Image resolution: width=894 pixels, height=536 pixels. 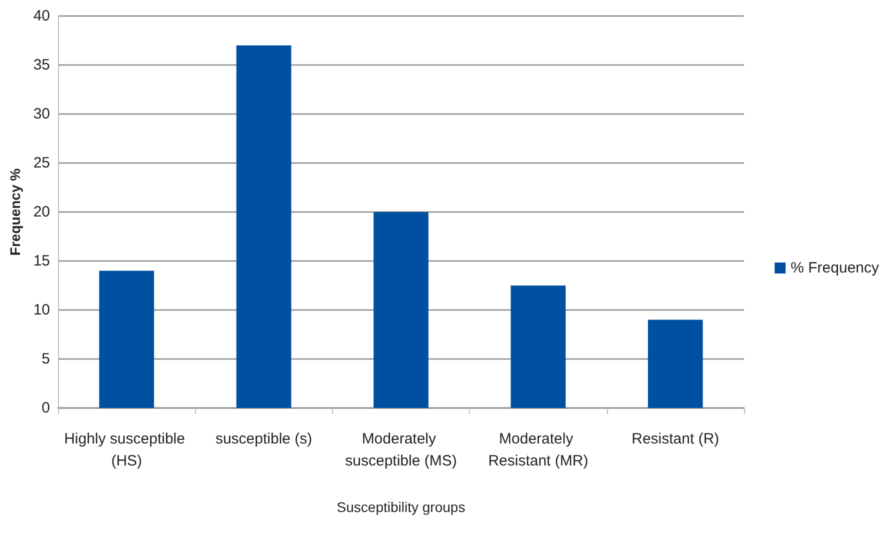 I want to click on x-tick-label: susceptible (s), so click(x=263, y=439).